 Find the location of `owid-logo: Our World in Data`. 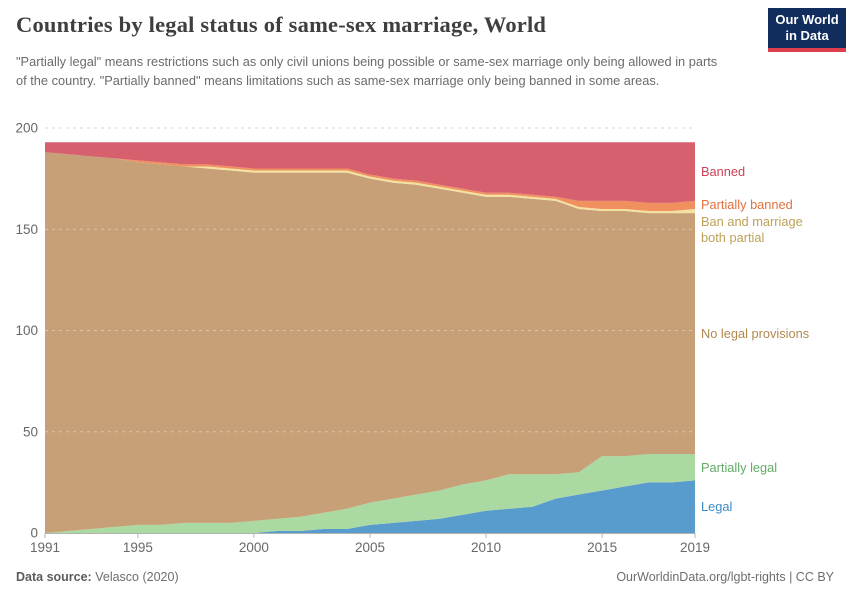

owid-logo: Our World in Data is located at coordinates (807, 30).